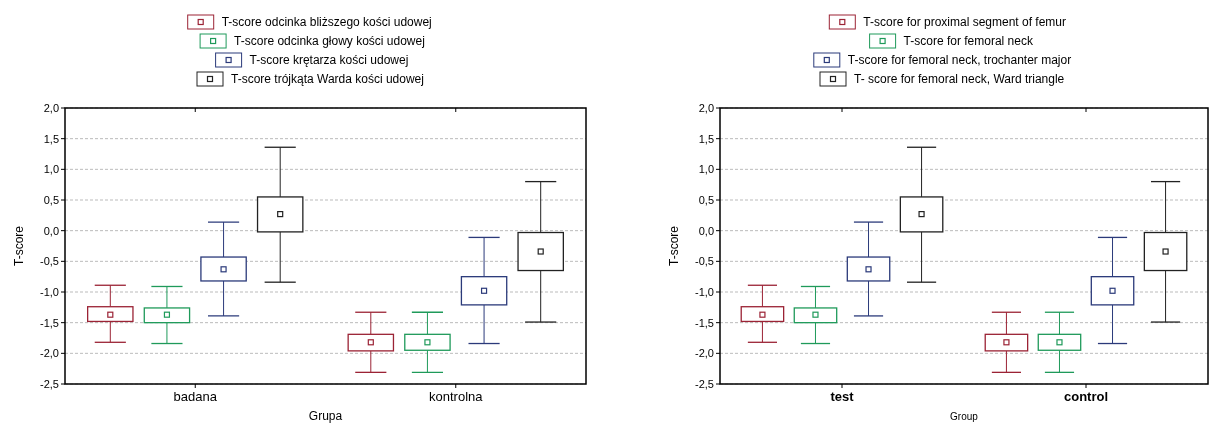 This screenshot has height=436, width=1224. What do you see at coordinates (326, 22) in the screenshot?
I see `legend-label: T-score odcinka bliższego kości udowej` at bounding box center [326, 22].